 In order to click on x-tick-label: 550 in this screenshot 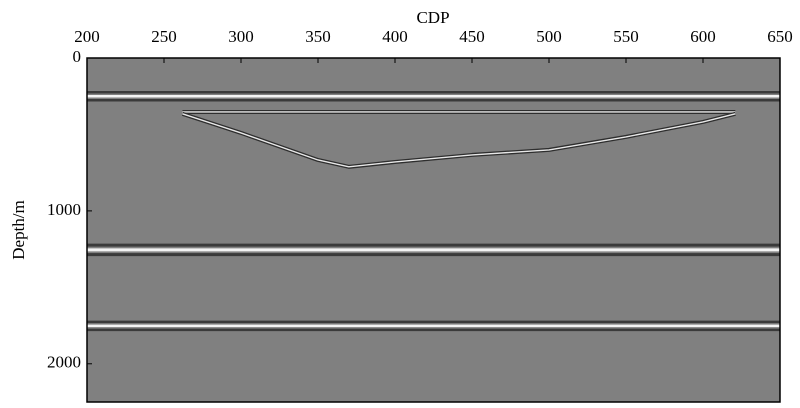, I will do `click(626, 36)`.